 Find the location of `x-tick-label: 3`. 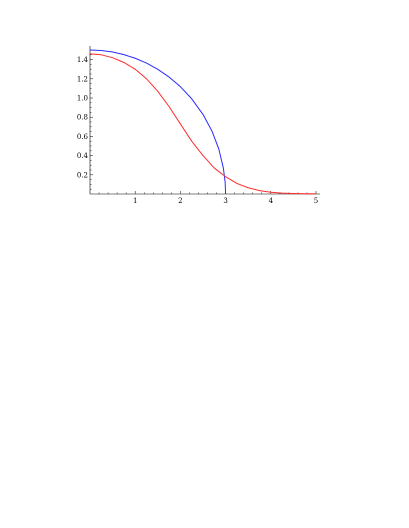

x-tick-label: 3 is located at coordinates (225, 201).